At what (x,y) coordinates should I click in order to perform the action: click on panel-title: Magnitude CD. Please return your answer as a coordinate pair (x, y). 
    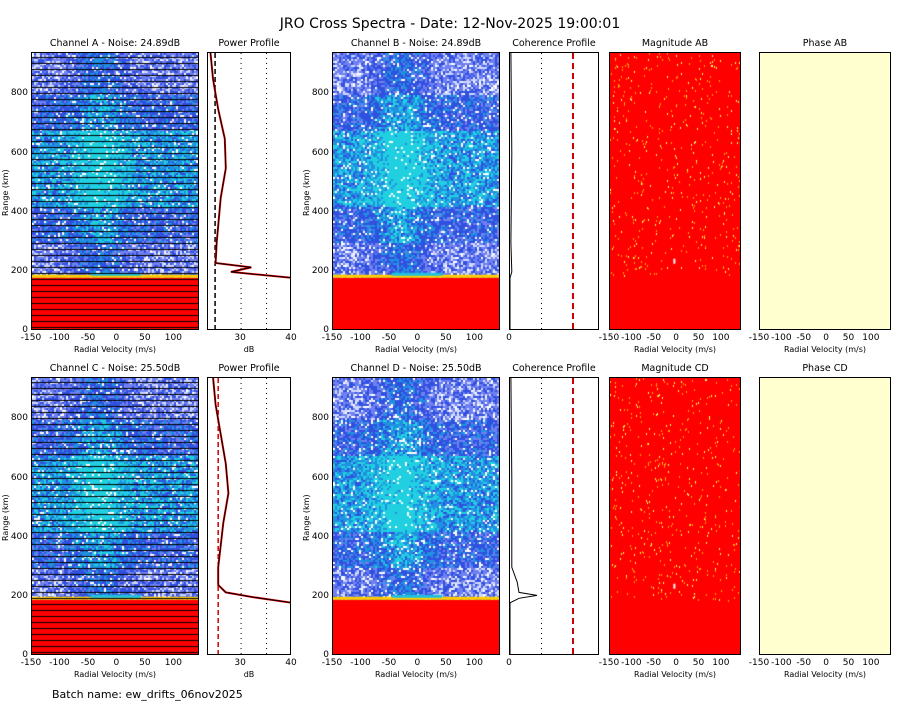
    Looking at the image, I should click on (675, 368).